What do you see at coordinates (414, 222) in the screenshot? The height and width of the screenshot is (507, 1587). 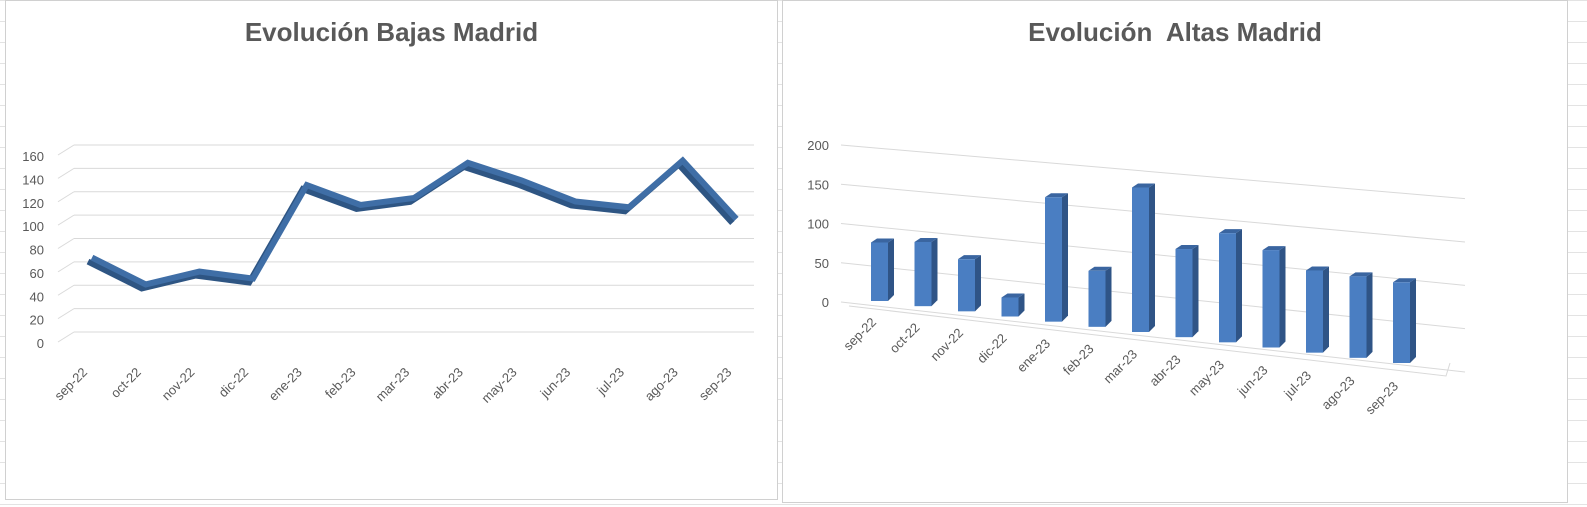 I see `series-line` at bounding box center [414, 222].